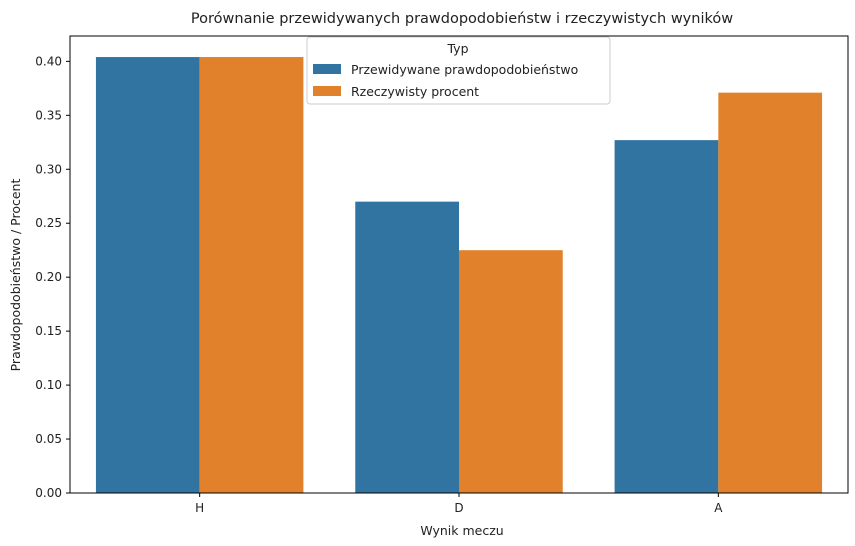 This screenshot has width=855, height=546. What do you see at coordinates (199, 508) in the screenshot?
I see `x-tick-label-H: H` at bounding box center [199, 508].